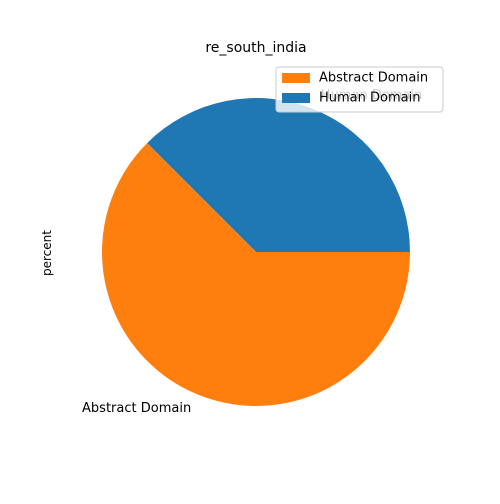 This screenshot has height=504, width=500. Describe the element at coordinates (255, 48) in the screenshot. I see `chart-title: re_south_india` at that location.